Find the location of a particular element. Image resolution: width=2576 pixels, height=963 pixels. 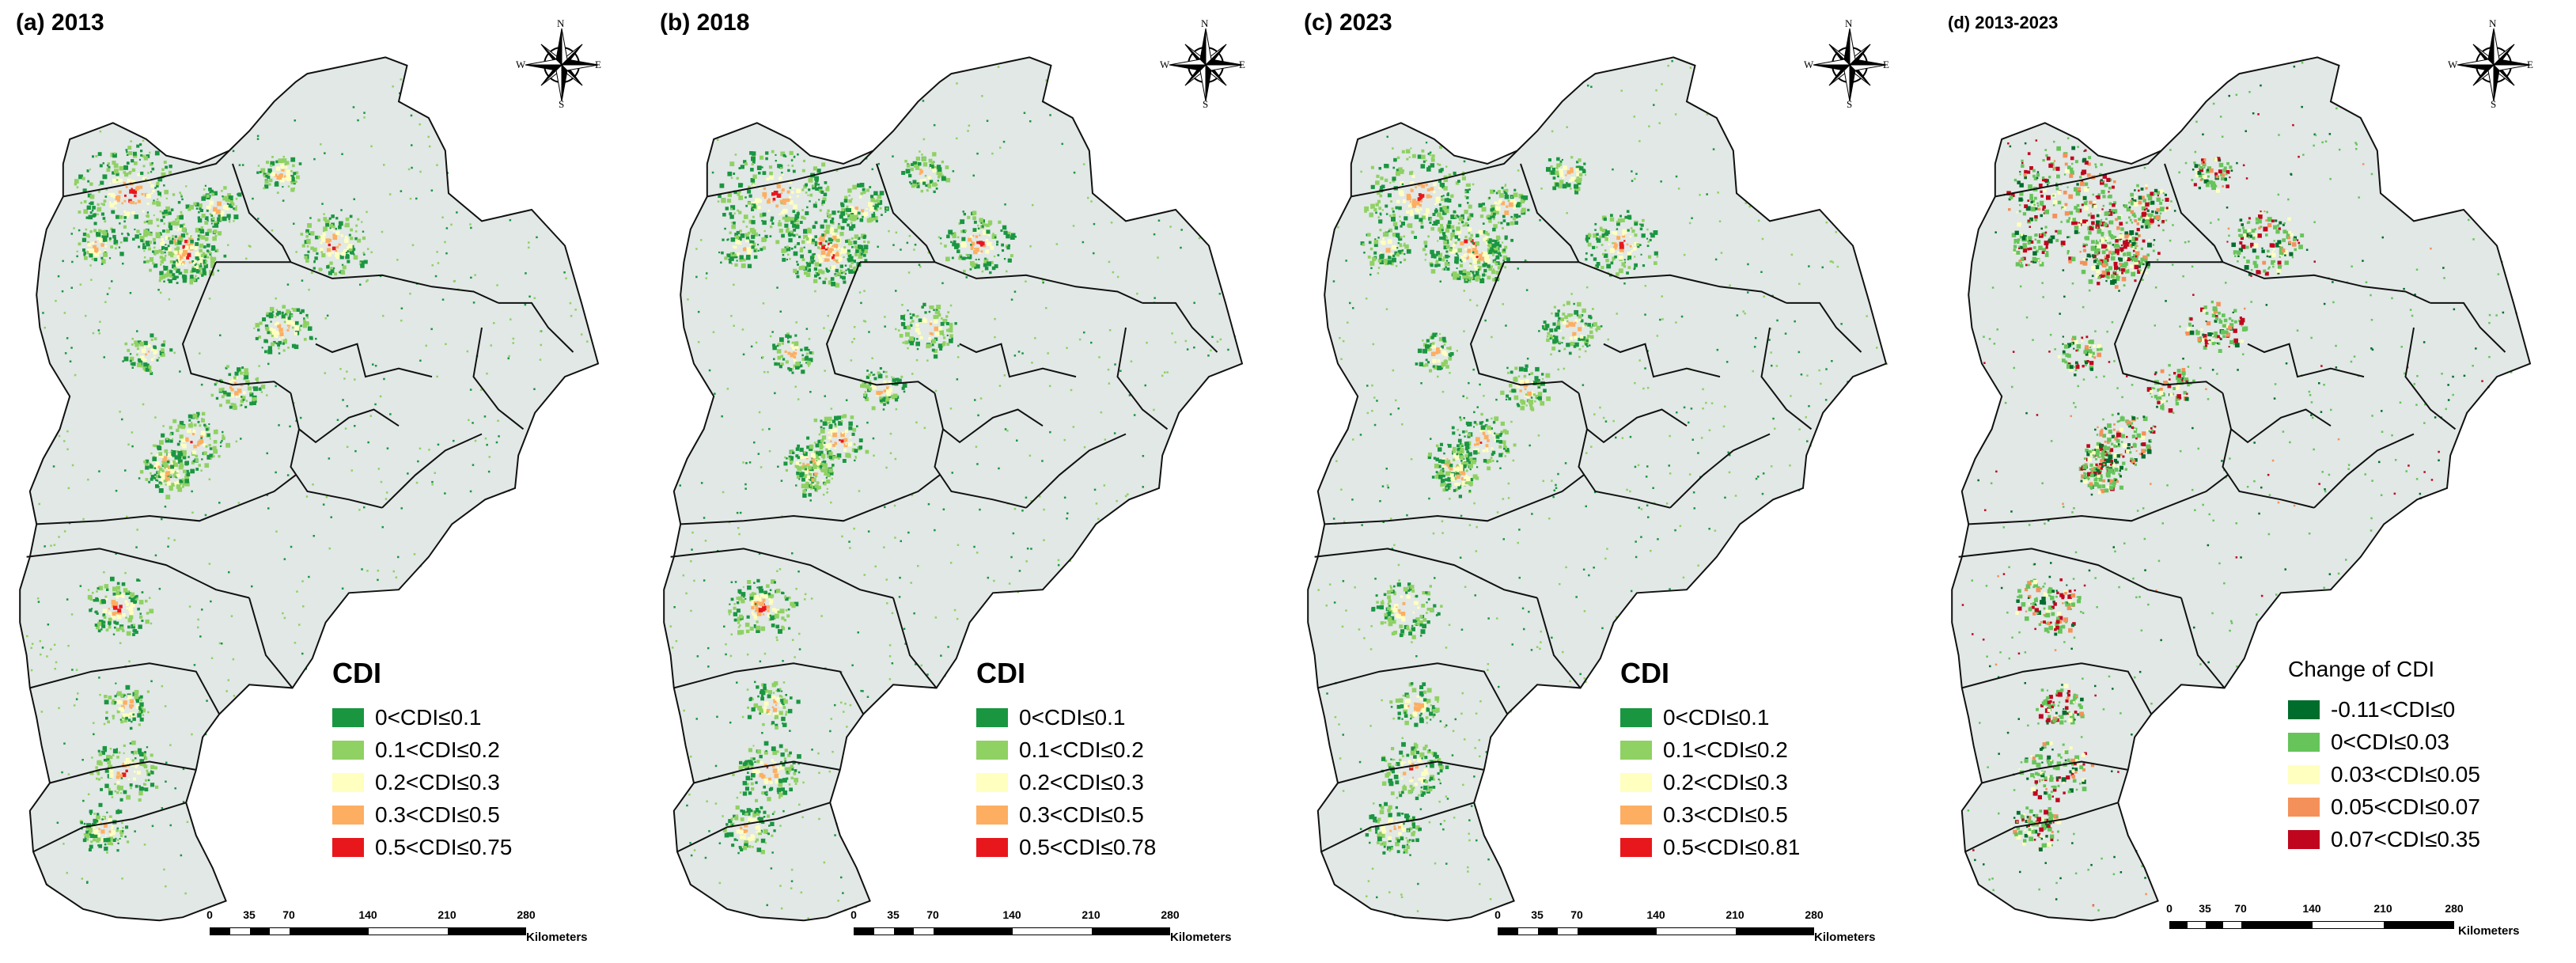

legend-item: 0.5<CDI≤0.81 is located at coordinates (1710, 847).